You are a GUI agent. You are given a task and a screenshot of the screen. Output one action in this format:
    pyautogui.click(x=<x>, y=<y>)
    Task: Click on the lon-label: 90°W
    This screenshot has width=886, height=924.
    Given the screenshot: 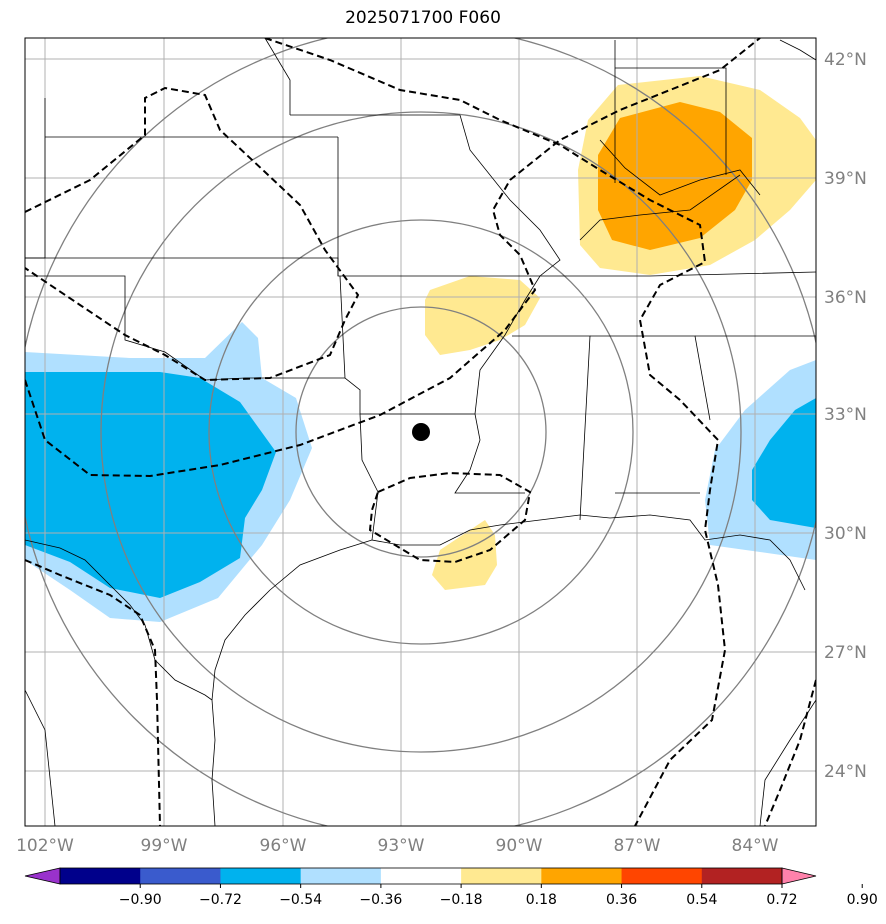 What is the action you would take?
    pyautogui.click(x=519, y=846)
    